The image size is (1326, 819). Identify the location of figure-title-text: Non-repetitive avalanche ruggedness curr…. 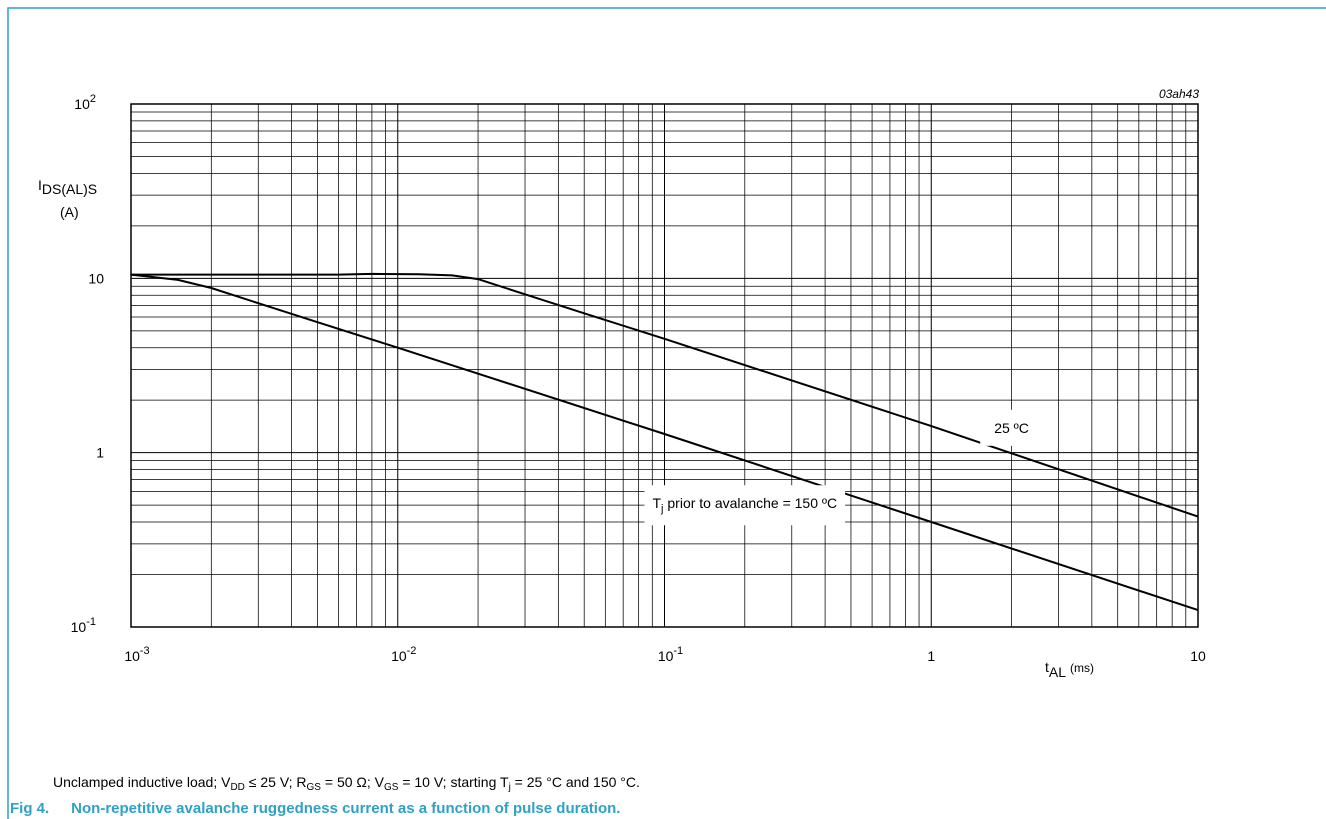
(346, 808).